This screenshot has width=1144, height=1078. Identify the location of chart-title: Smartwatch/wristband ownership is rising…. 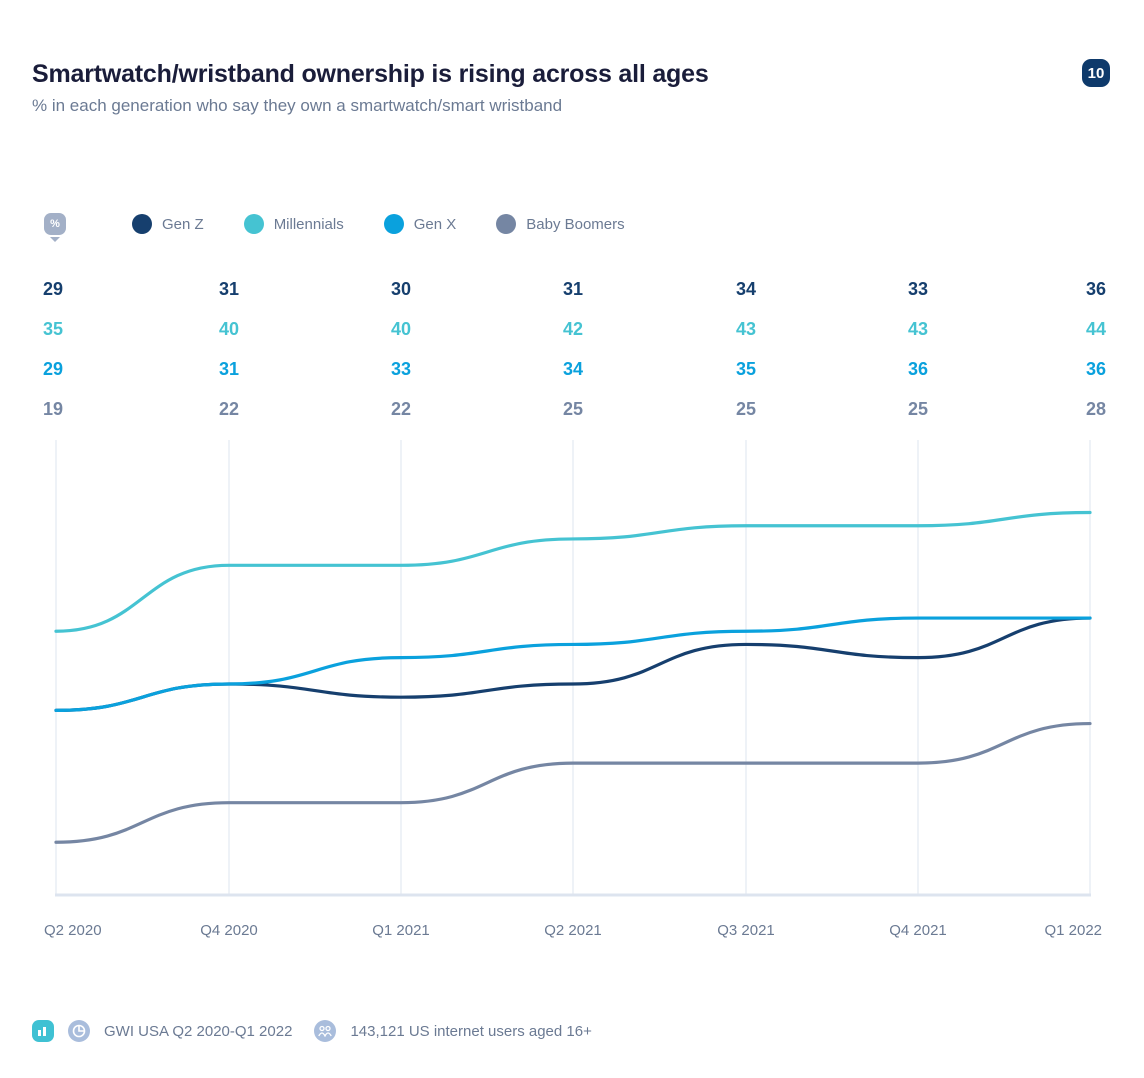
(370, 74).